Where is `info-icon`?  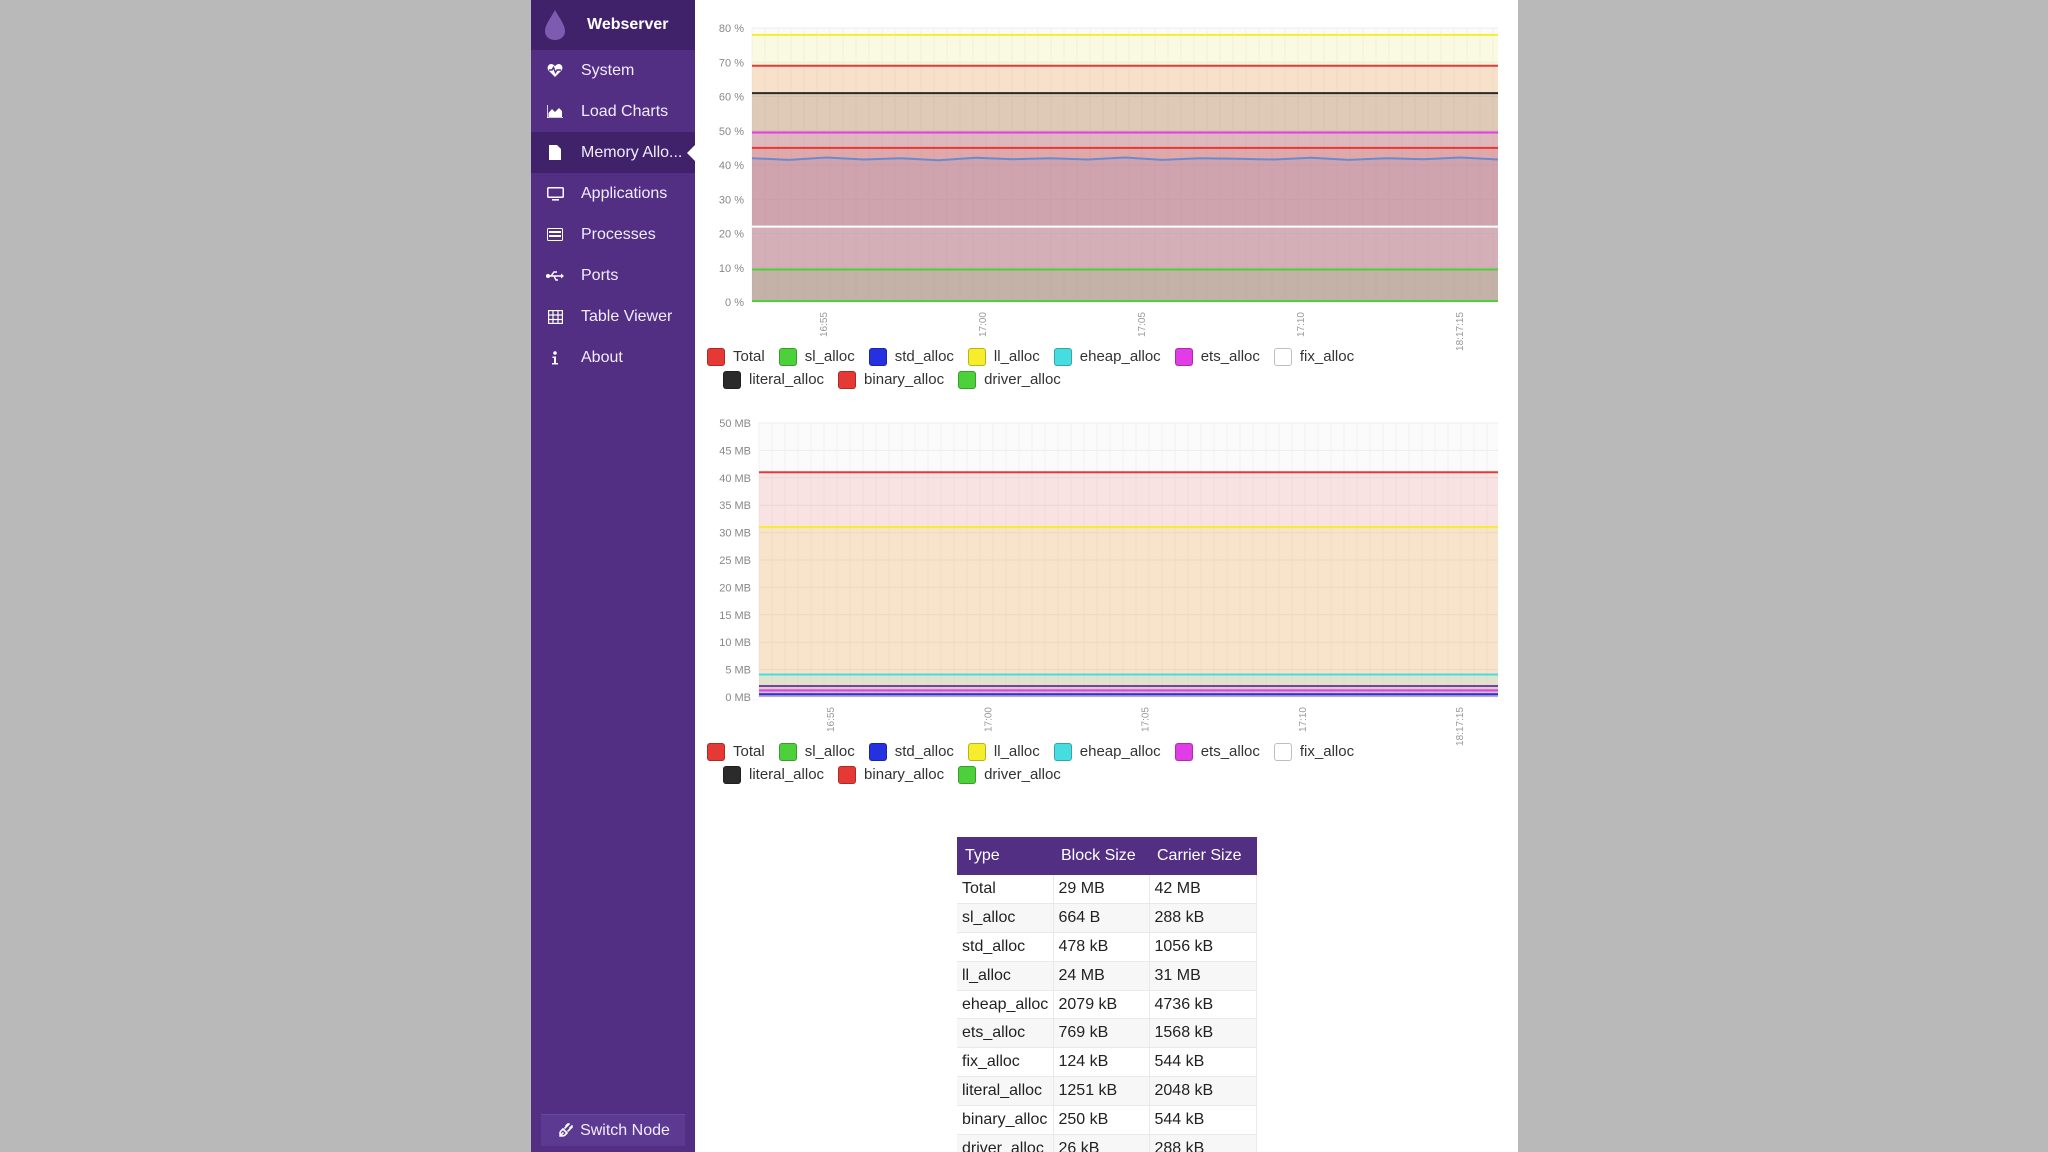 info-icon is located at coordinates (555, 358).